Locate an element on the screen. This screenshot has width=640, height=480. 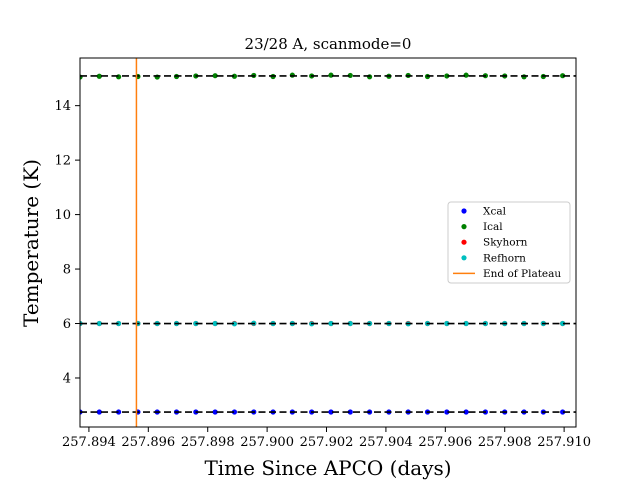
x-tick-label: 257.894 is located at coordinates (89, 442).